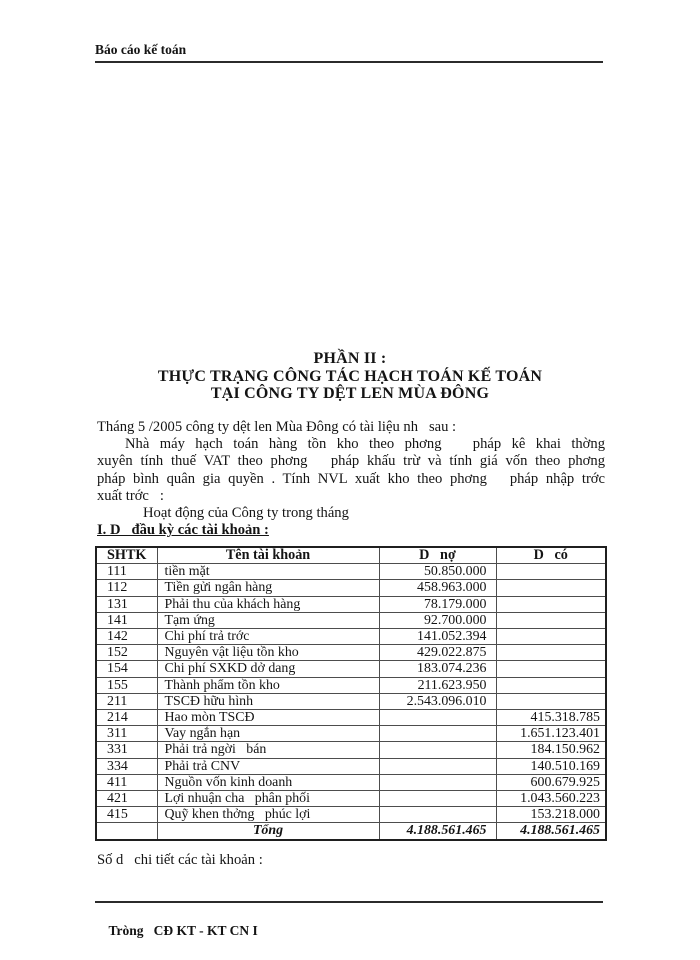 The image size is (700, 960). What do you see at coordinates (126, 766) in the screenshot?
I see `cell-shtk: 334` at bounding box center [126, 766].